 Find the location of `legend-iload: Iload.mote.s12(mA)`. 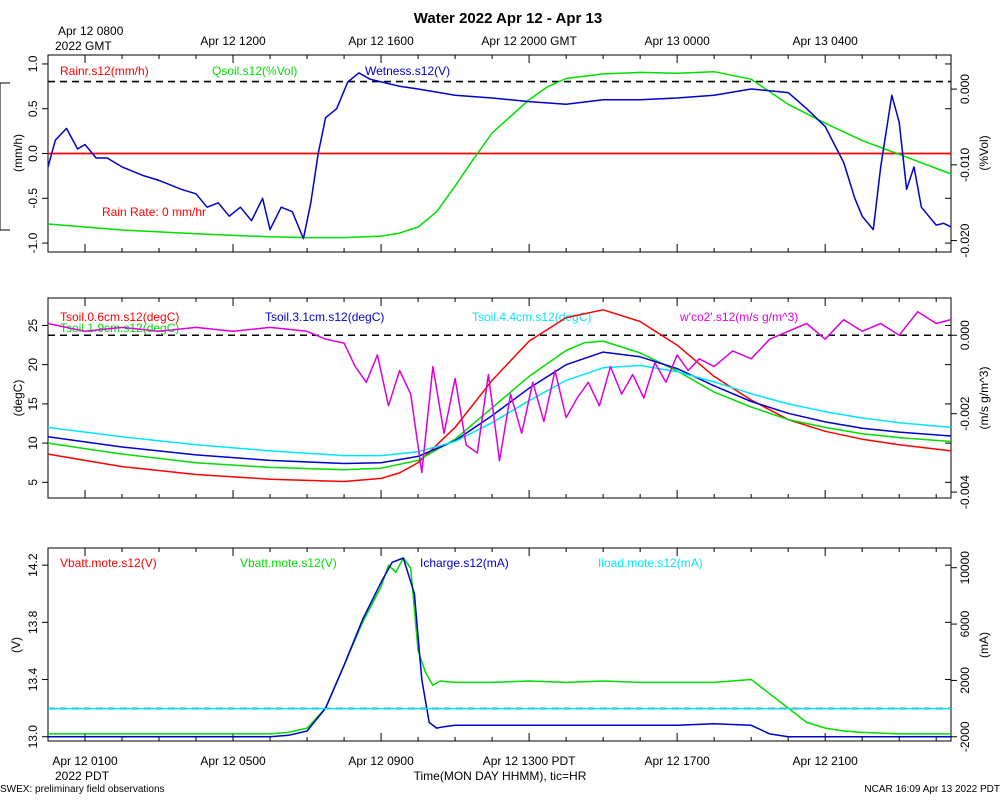

legend-iload: Iload.mote.s12(mA) is located at coordinates (650, 563).